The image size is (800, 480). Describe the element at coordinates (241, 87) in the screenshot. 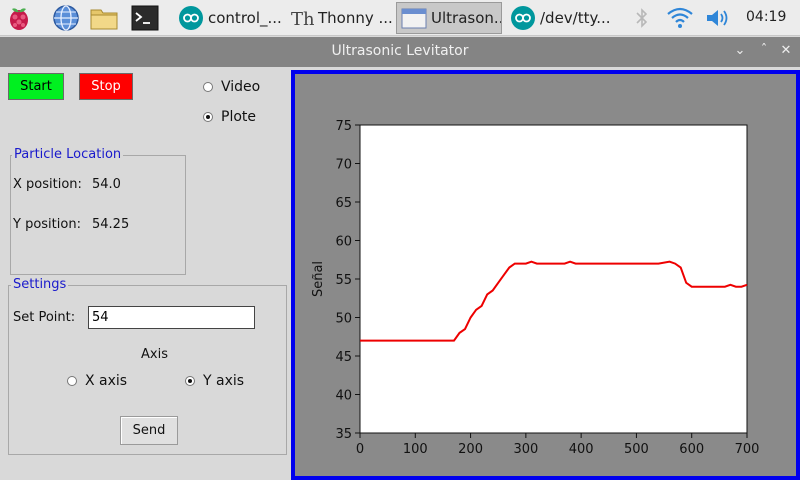

I see `video-radio-label: Video` at that location.